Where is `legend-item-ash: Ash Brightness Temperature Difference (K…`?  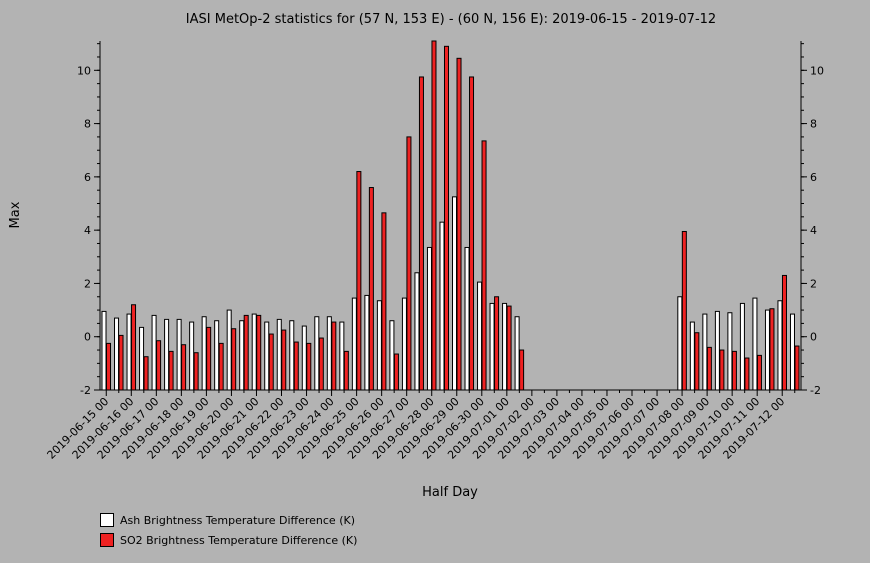
legend-item-ash: Ash Brightness Temperature Difference (K… is located at coordinates (227, 520).